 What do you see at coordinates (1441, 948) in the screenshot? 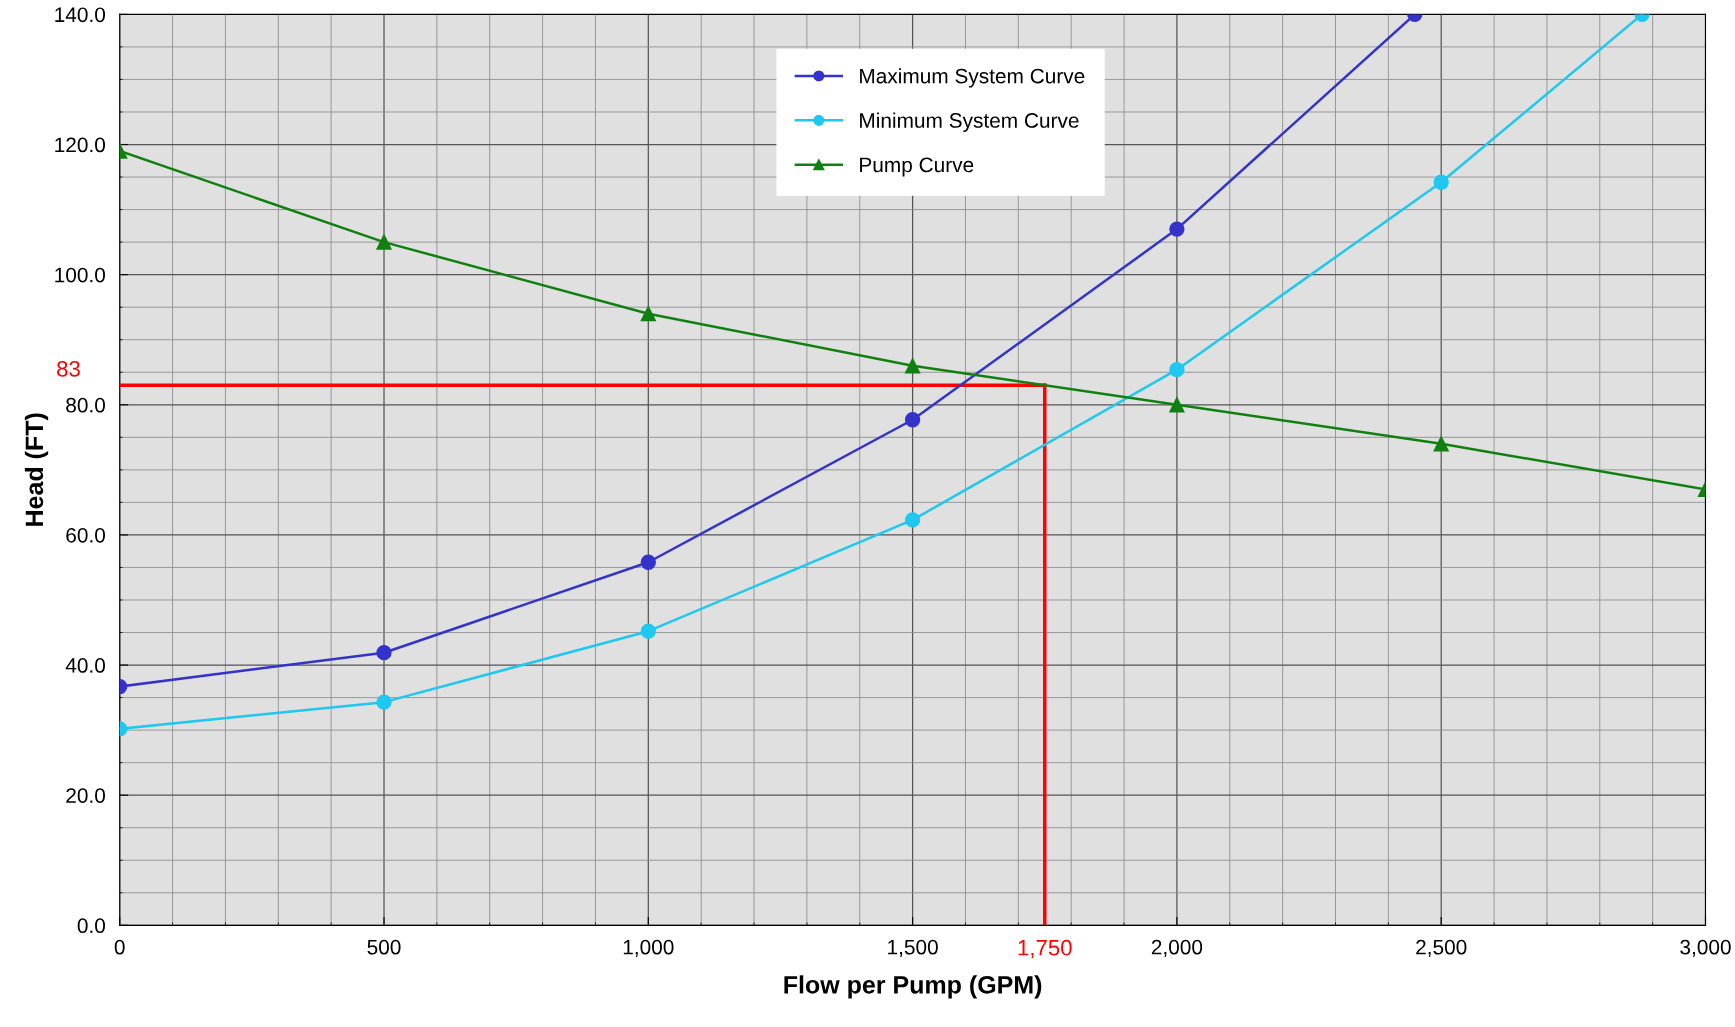
I see `x-tick-label: 2,500` at bounding box center [1441, 948].